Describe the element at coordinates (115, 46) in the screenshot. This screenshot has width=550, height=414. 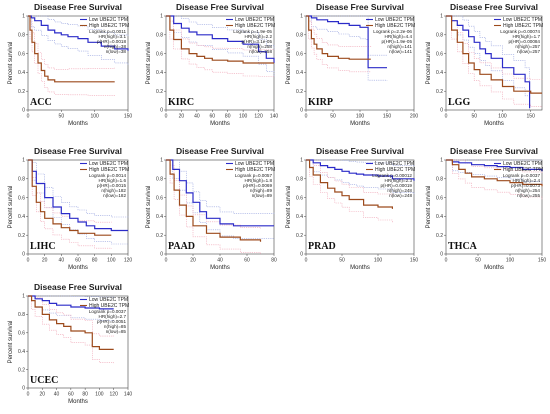
I see `stat-line: n(high)=38` at that location.